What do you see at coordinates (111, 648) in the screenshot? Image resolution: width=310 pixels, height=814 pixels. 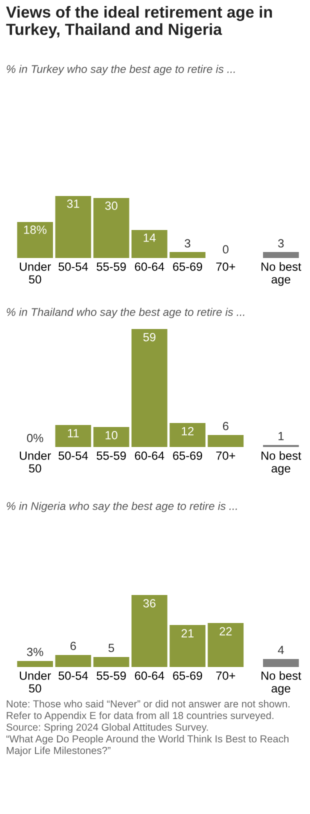 I see `data-label: 5` at bounding box center [111, 648].